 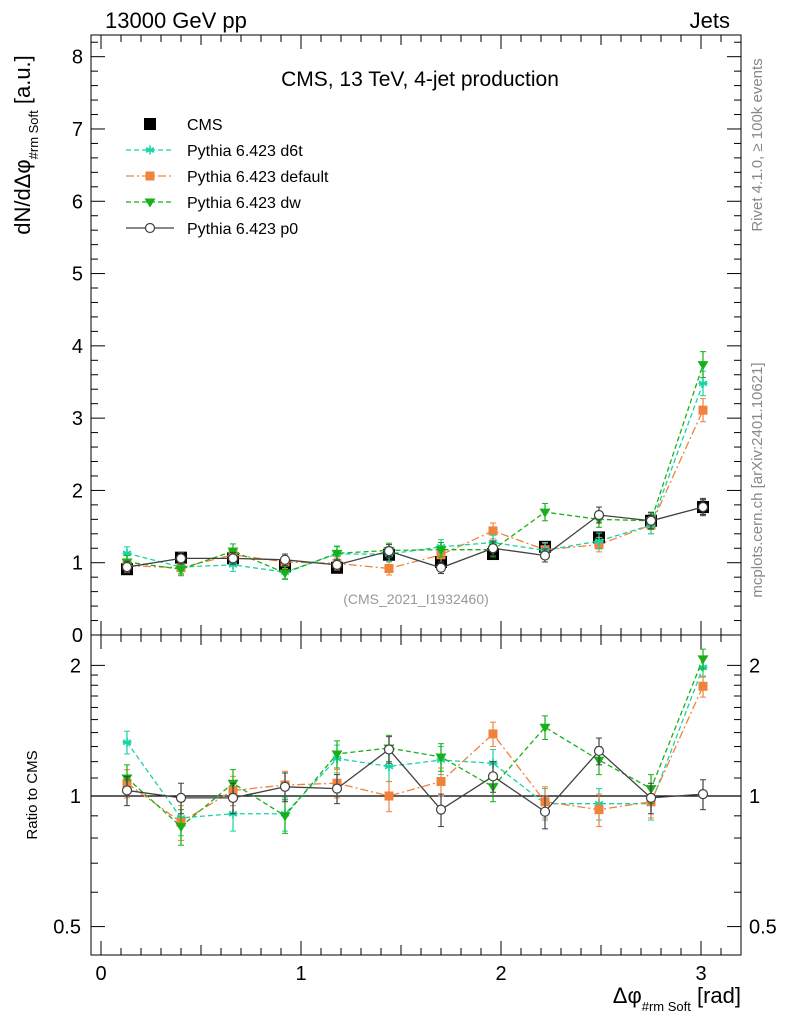 I want to click on main-y-tick-label: 7, so click(x=77, y=130).